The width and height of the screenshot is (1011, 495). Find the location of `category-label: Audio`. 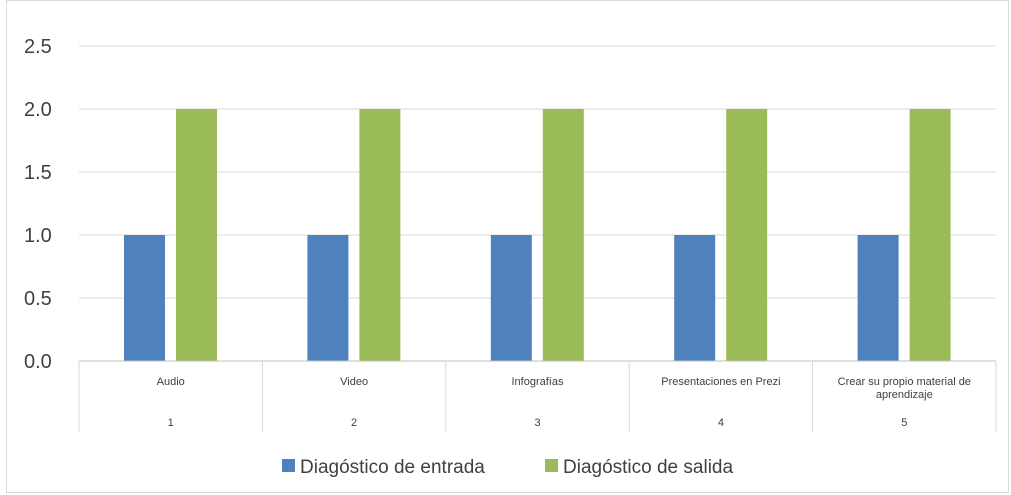

category-label: Audio is located at coordinates (171, 382).